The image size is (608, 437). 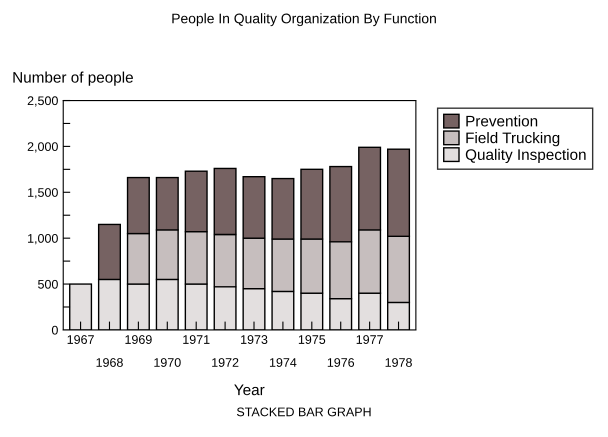 I want to click on chart-title: People In Quality Organization By Function, so click(x=304, y=19).